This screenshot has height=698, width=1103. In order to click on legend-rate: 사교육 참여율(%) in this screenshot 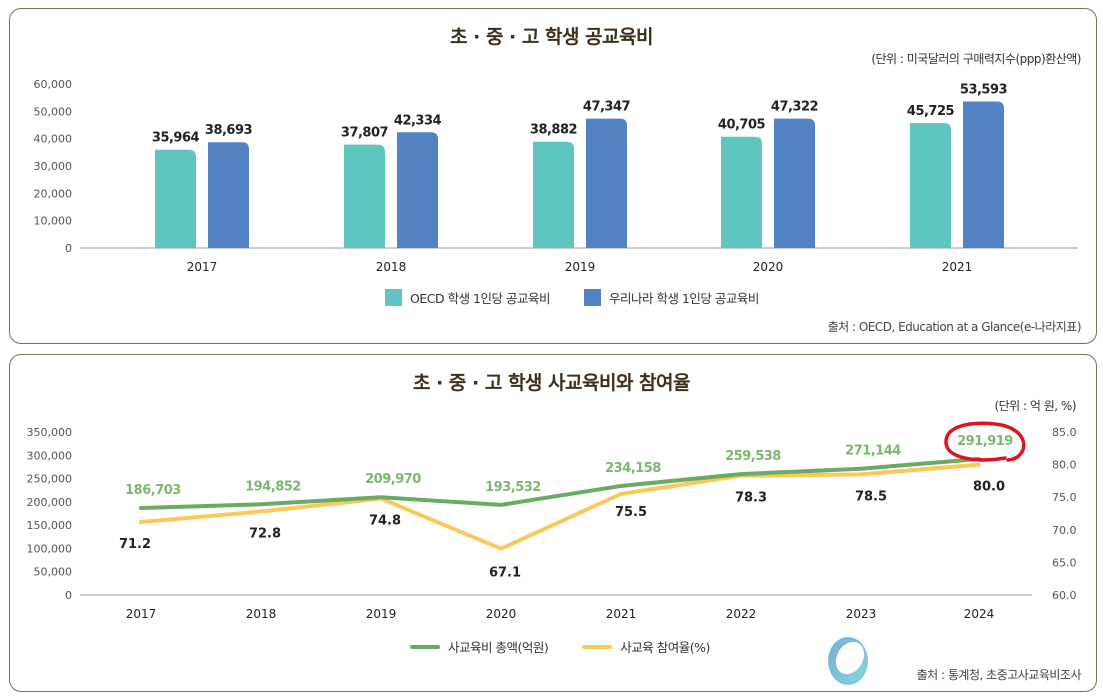, I will do `click(646, 646)`.